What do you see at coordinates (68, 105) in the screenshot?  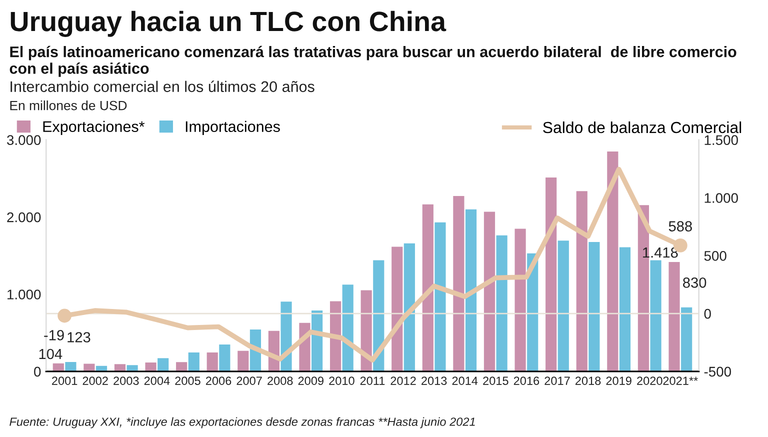 I see `text: En millones de USD` at bounding box center [68, 105].